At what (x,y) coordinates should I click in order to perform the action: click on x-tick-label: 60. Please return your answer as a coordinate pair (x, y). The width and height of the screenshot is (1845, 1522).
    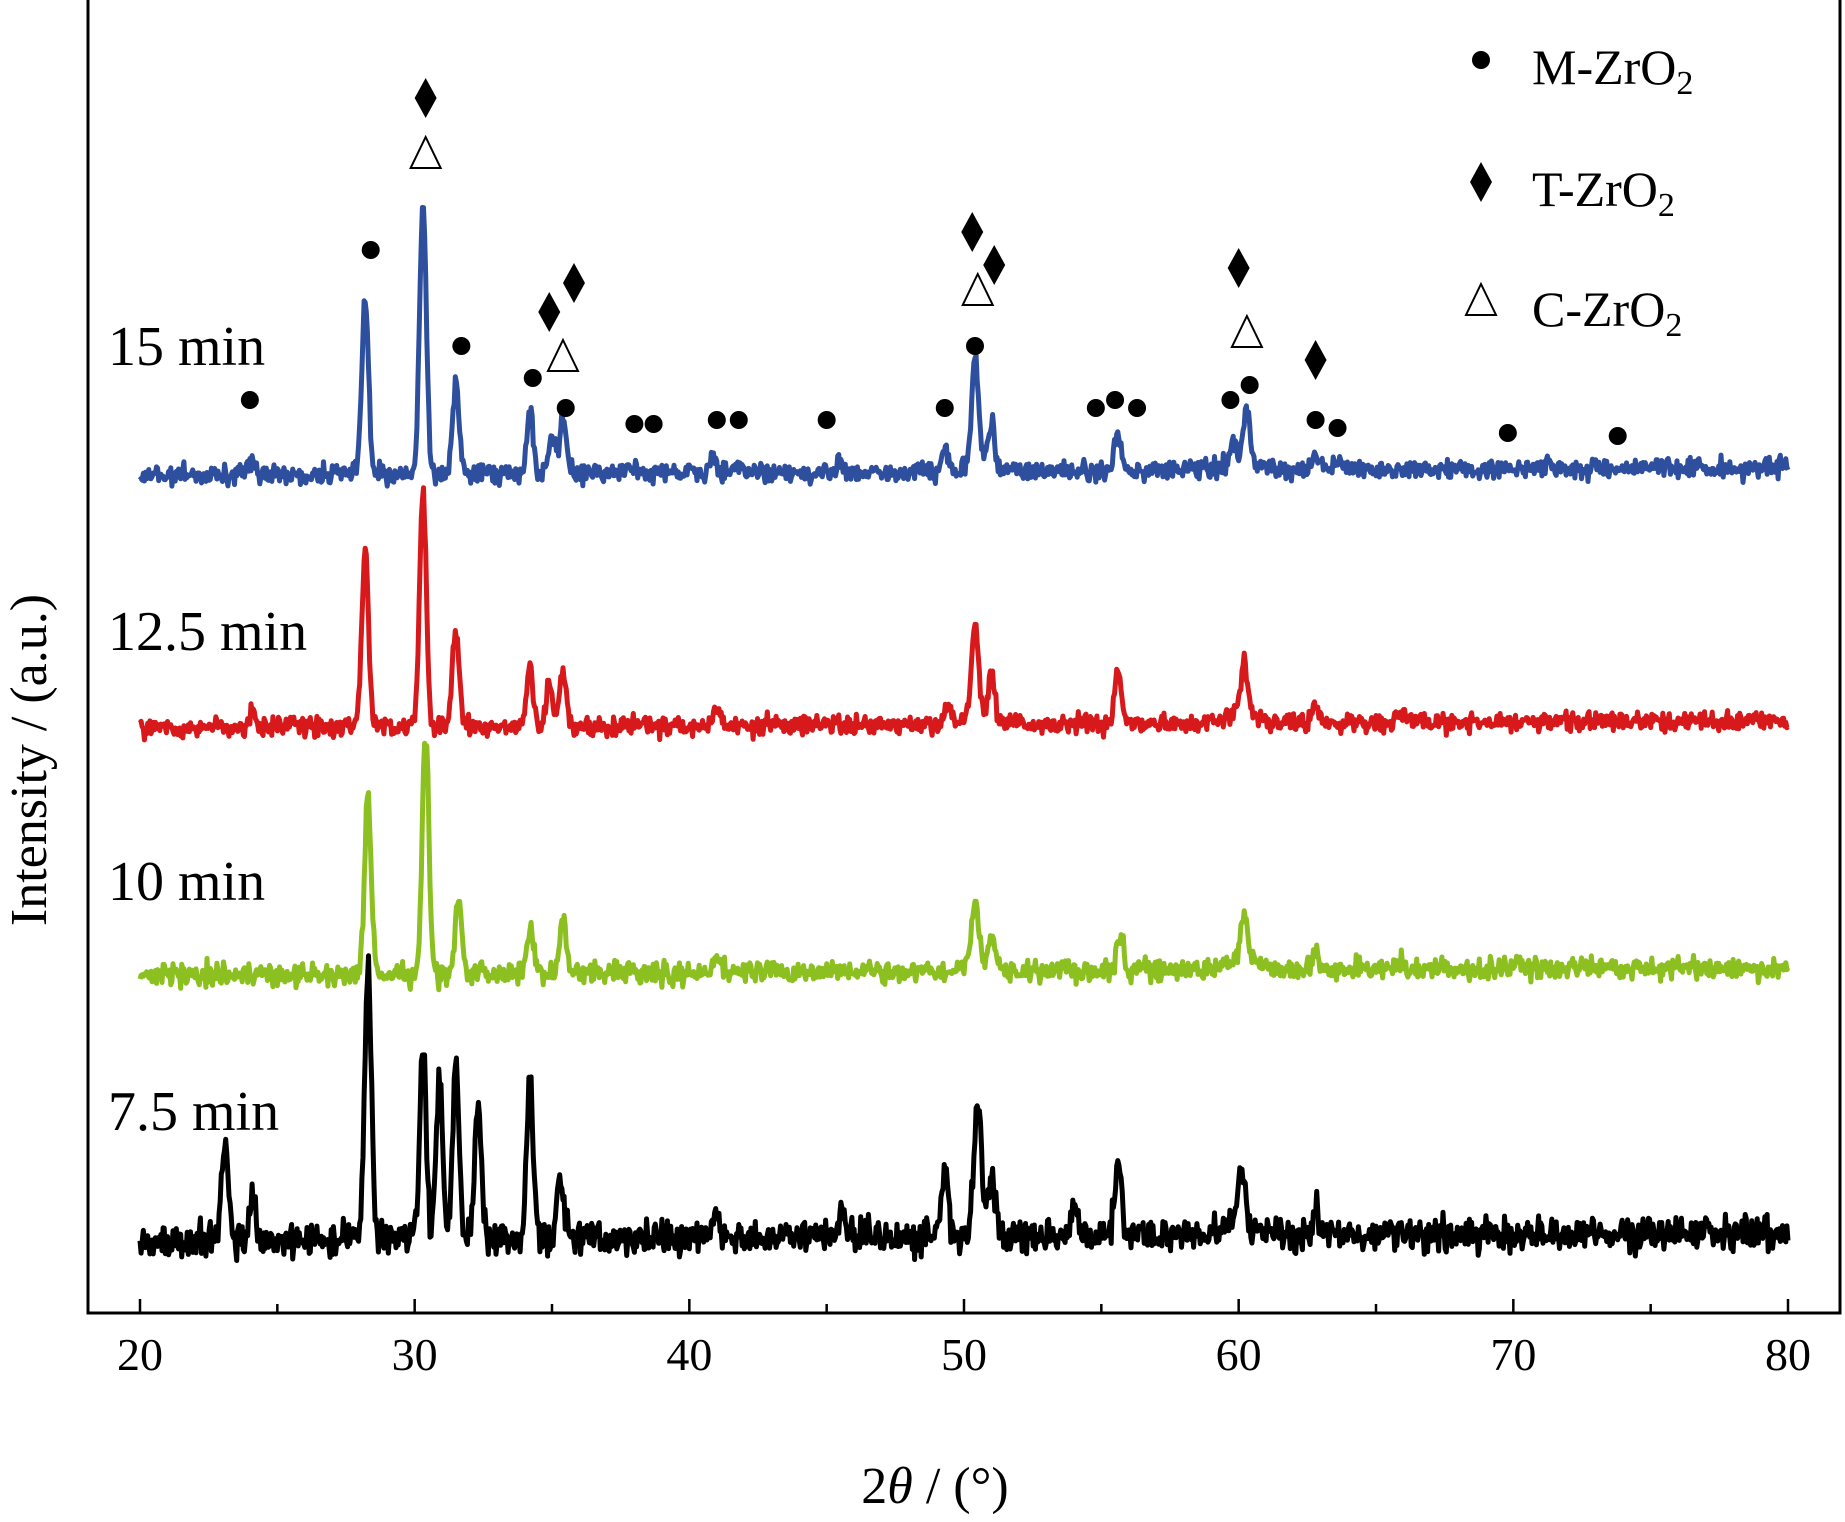
    Looking at the image, I should click on (1239, 1354).